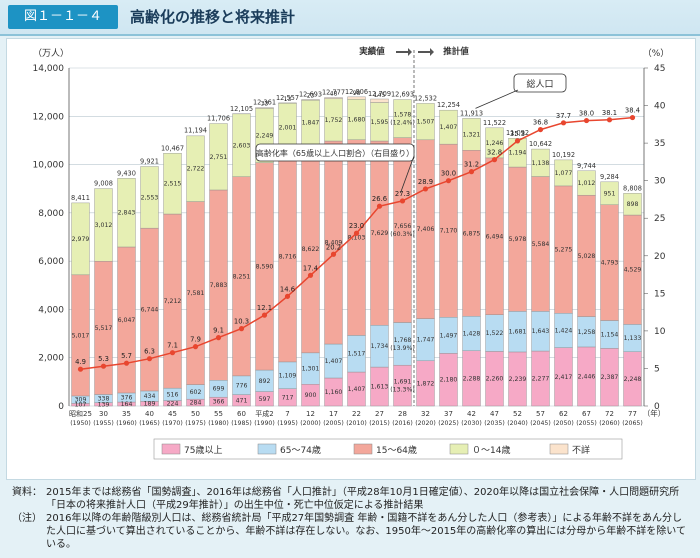 The width and height of the screenshot is (700, 558). Describe the element at coordinates (380, 233) in the screenshot. I see `bar-label-15-64: 7,629` at that location.